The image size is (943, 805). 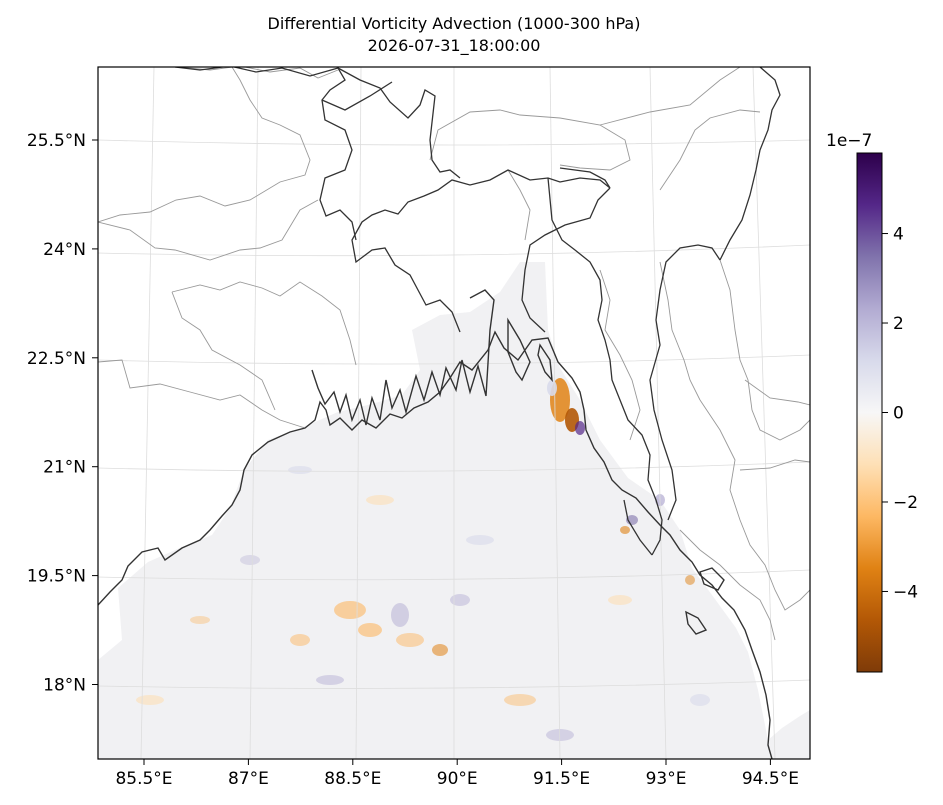 I want to click on border-myanmar-ew, so click(x=774, y=465).